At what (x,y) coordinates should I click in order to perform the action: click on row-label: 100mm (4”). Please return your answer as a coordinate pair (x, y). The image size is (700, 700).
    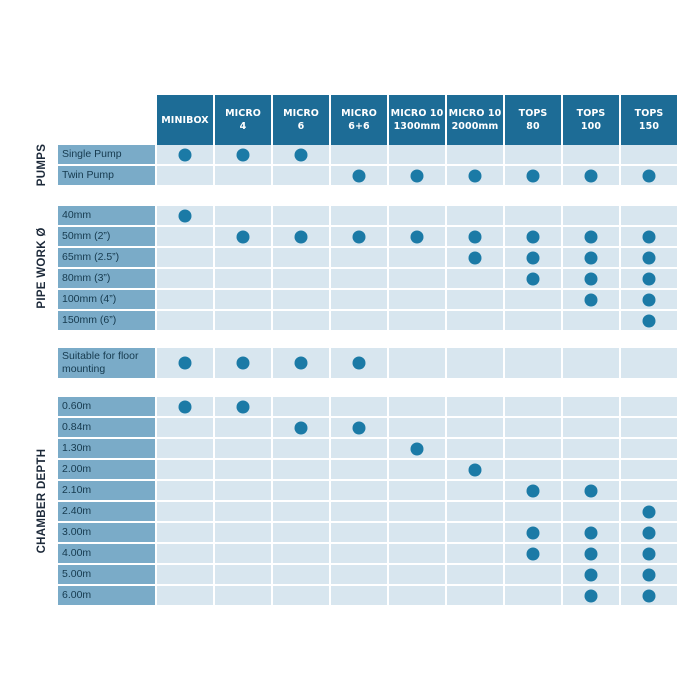
    Looking at the image, I should click on (106, 299).